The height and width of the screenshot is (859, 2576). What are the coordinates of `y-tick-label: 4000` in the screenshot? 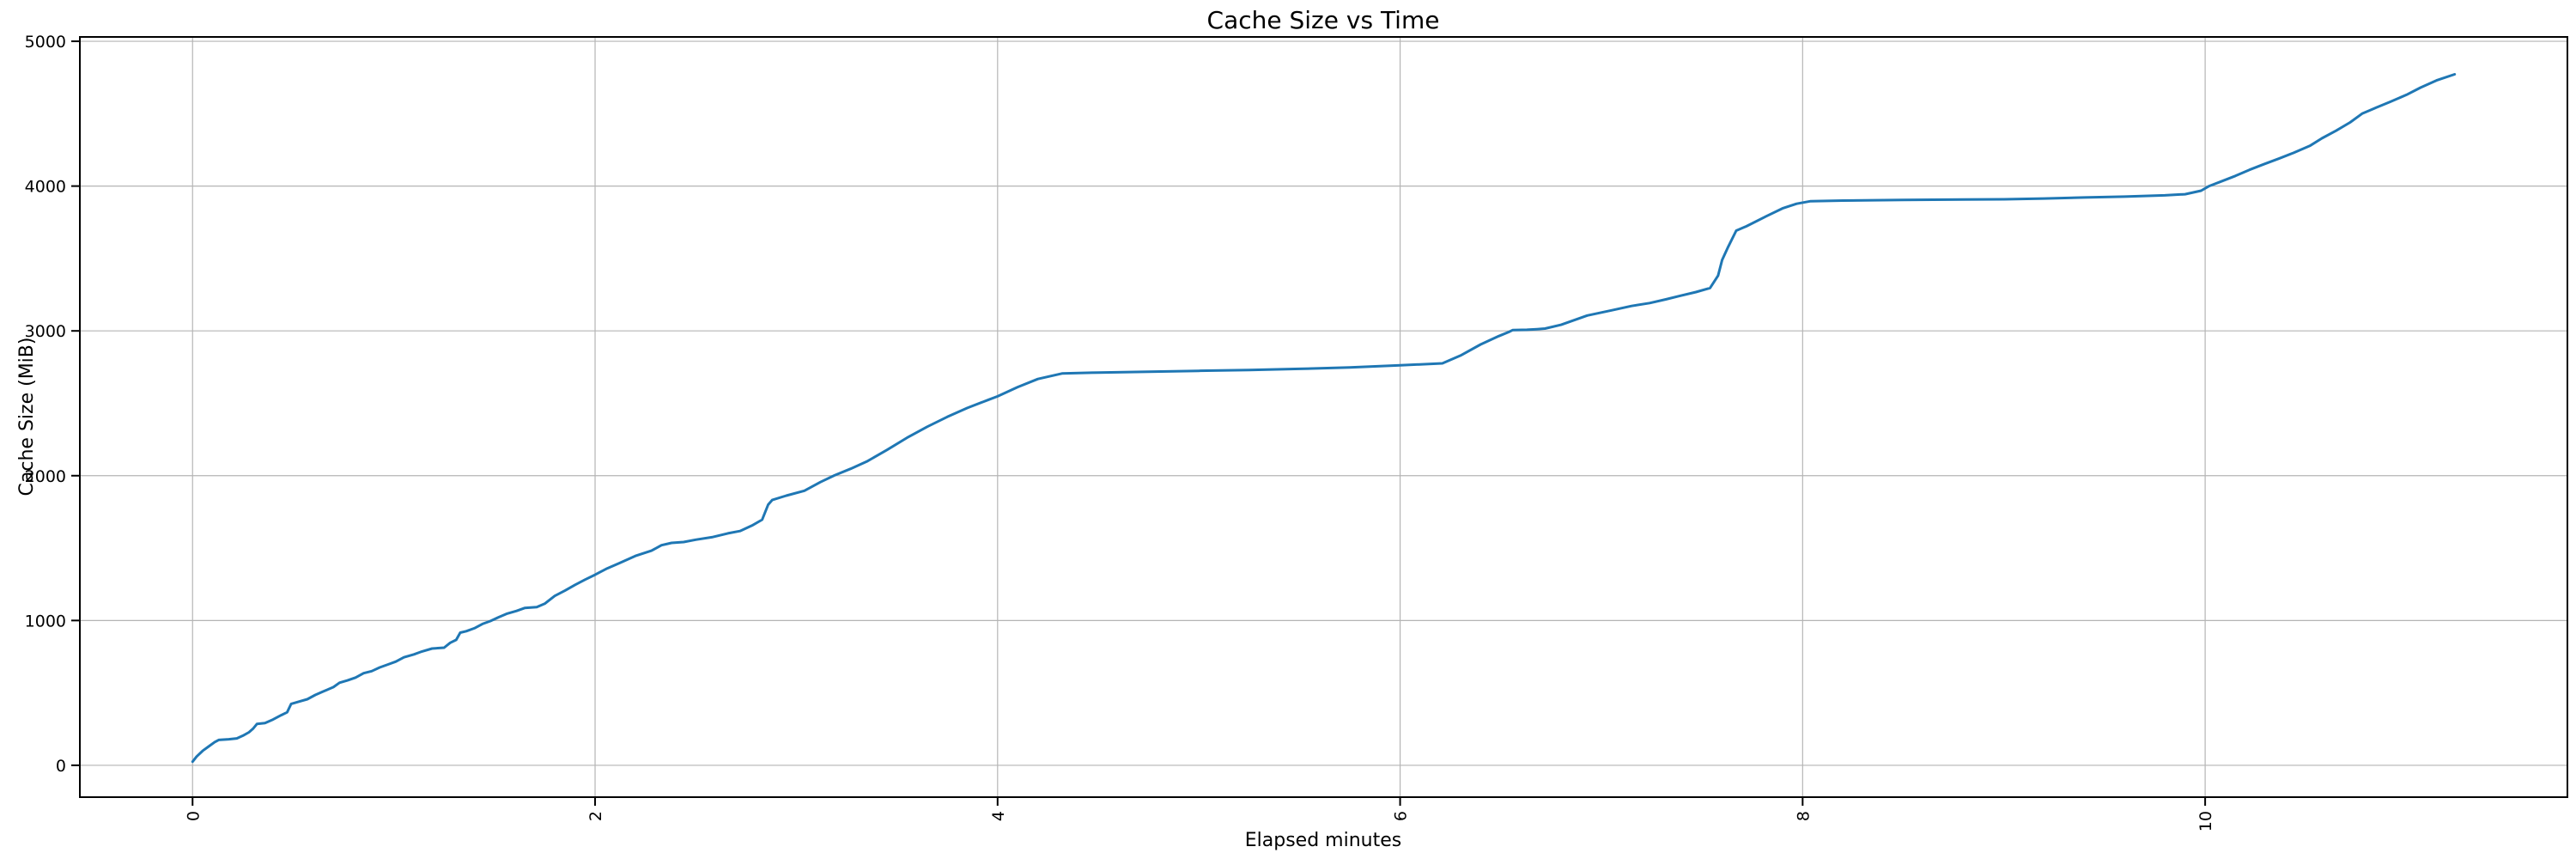 It's located at (45, 188).